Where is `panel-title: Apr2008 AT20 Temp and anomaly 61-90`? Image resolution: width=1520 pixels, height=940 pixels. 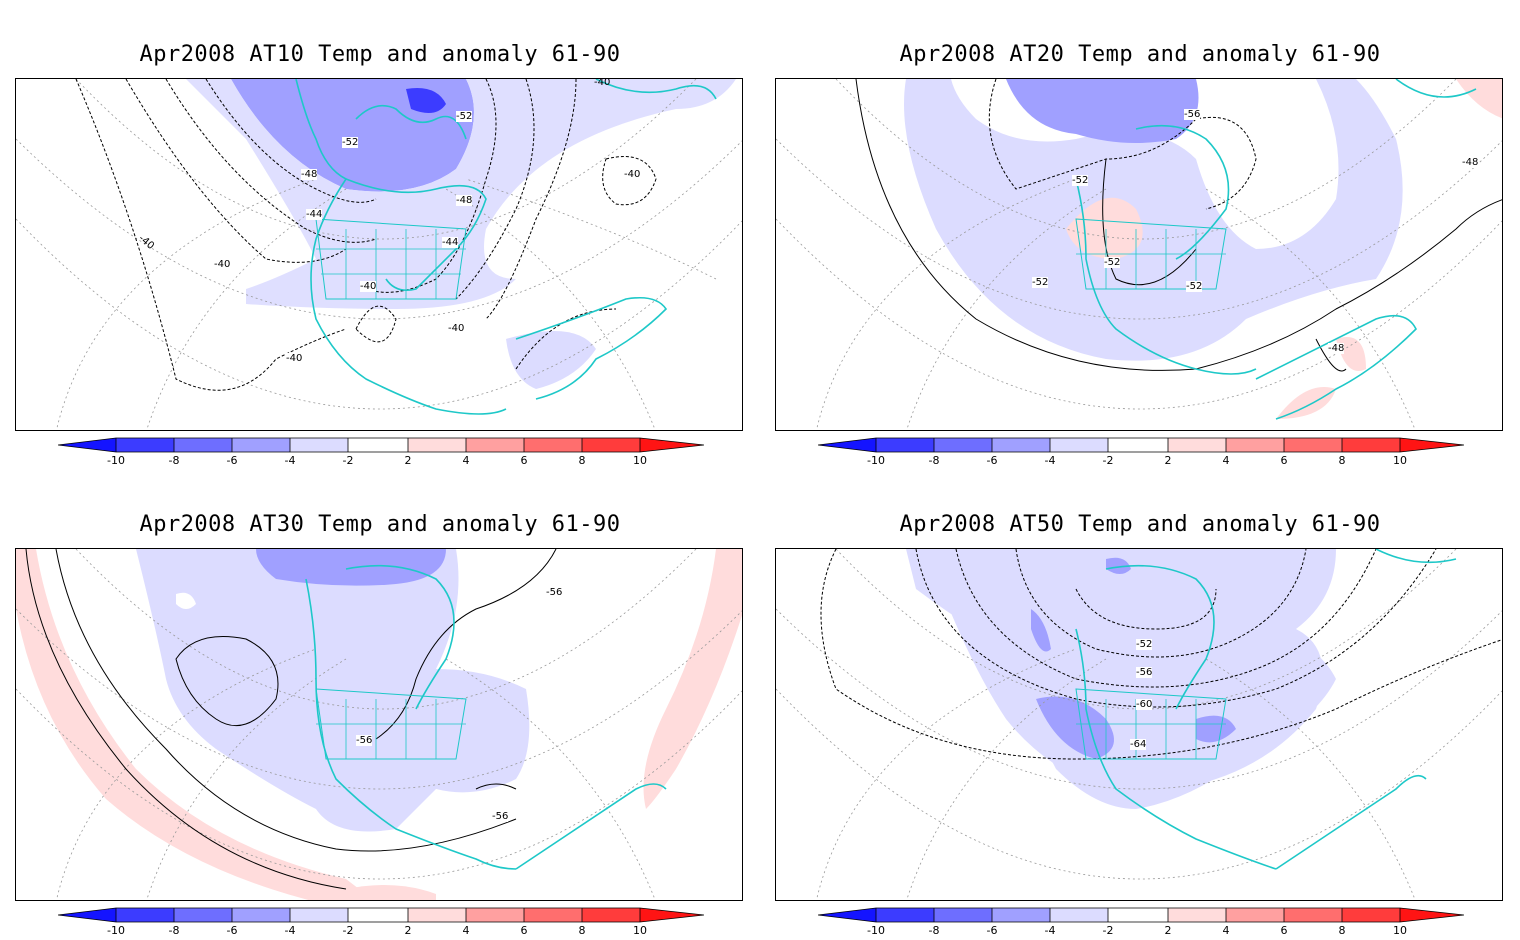
panel-title: Apr2008 AT20 Temp and anomaly 61-90 is located at coordinates (1140, 54).